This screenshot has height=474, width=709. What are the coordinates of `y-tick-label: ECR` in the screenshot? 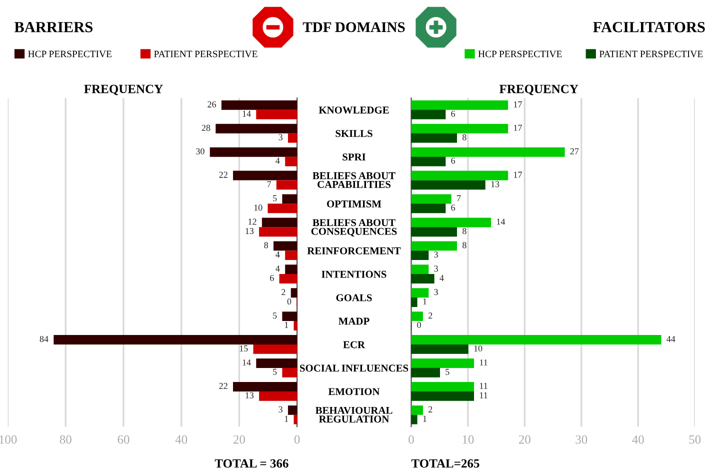 It's located at (354, 344).